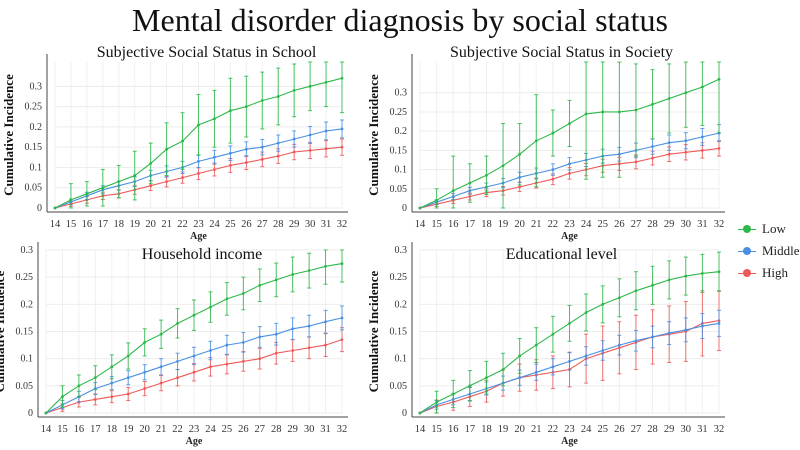  I want to click on legend-item-middle: Middle, so click(769, 251).